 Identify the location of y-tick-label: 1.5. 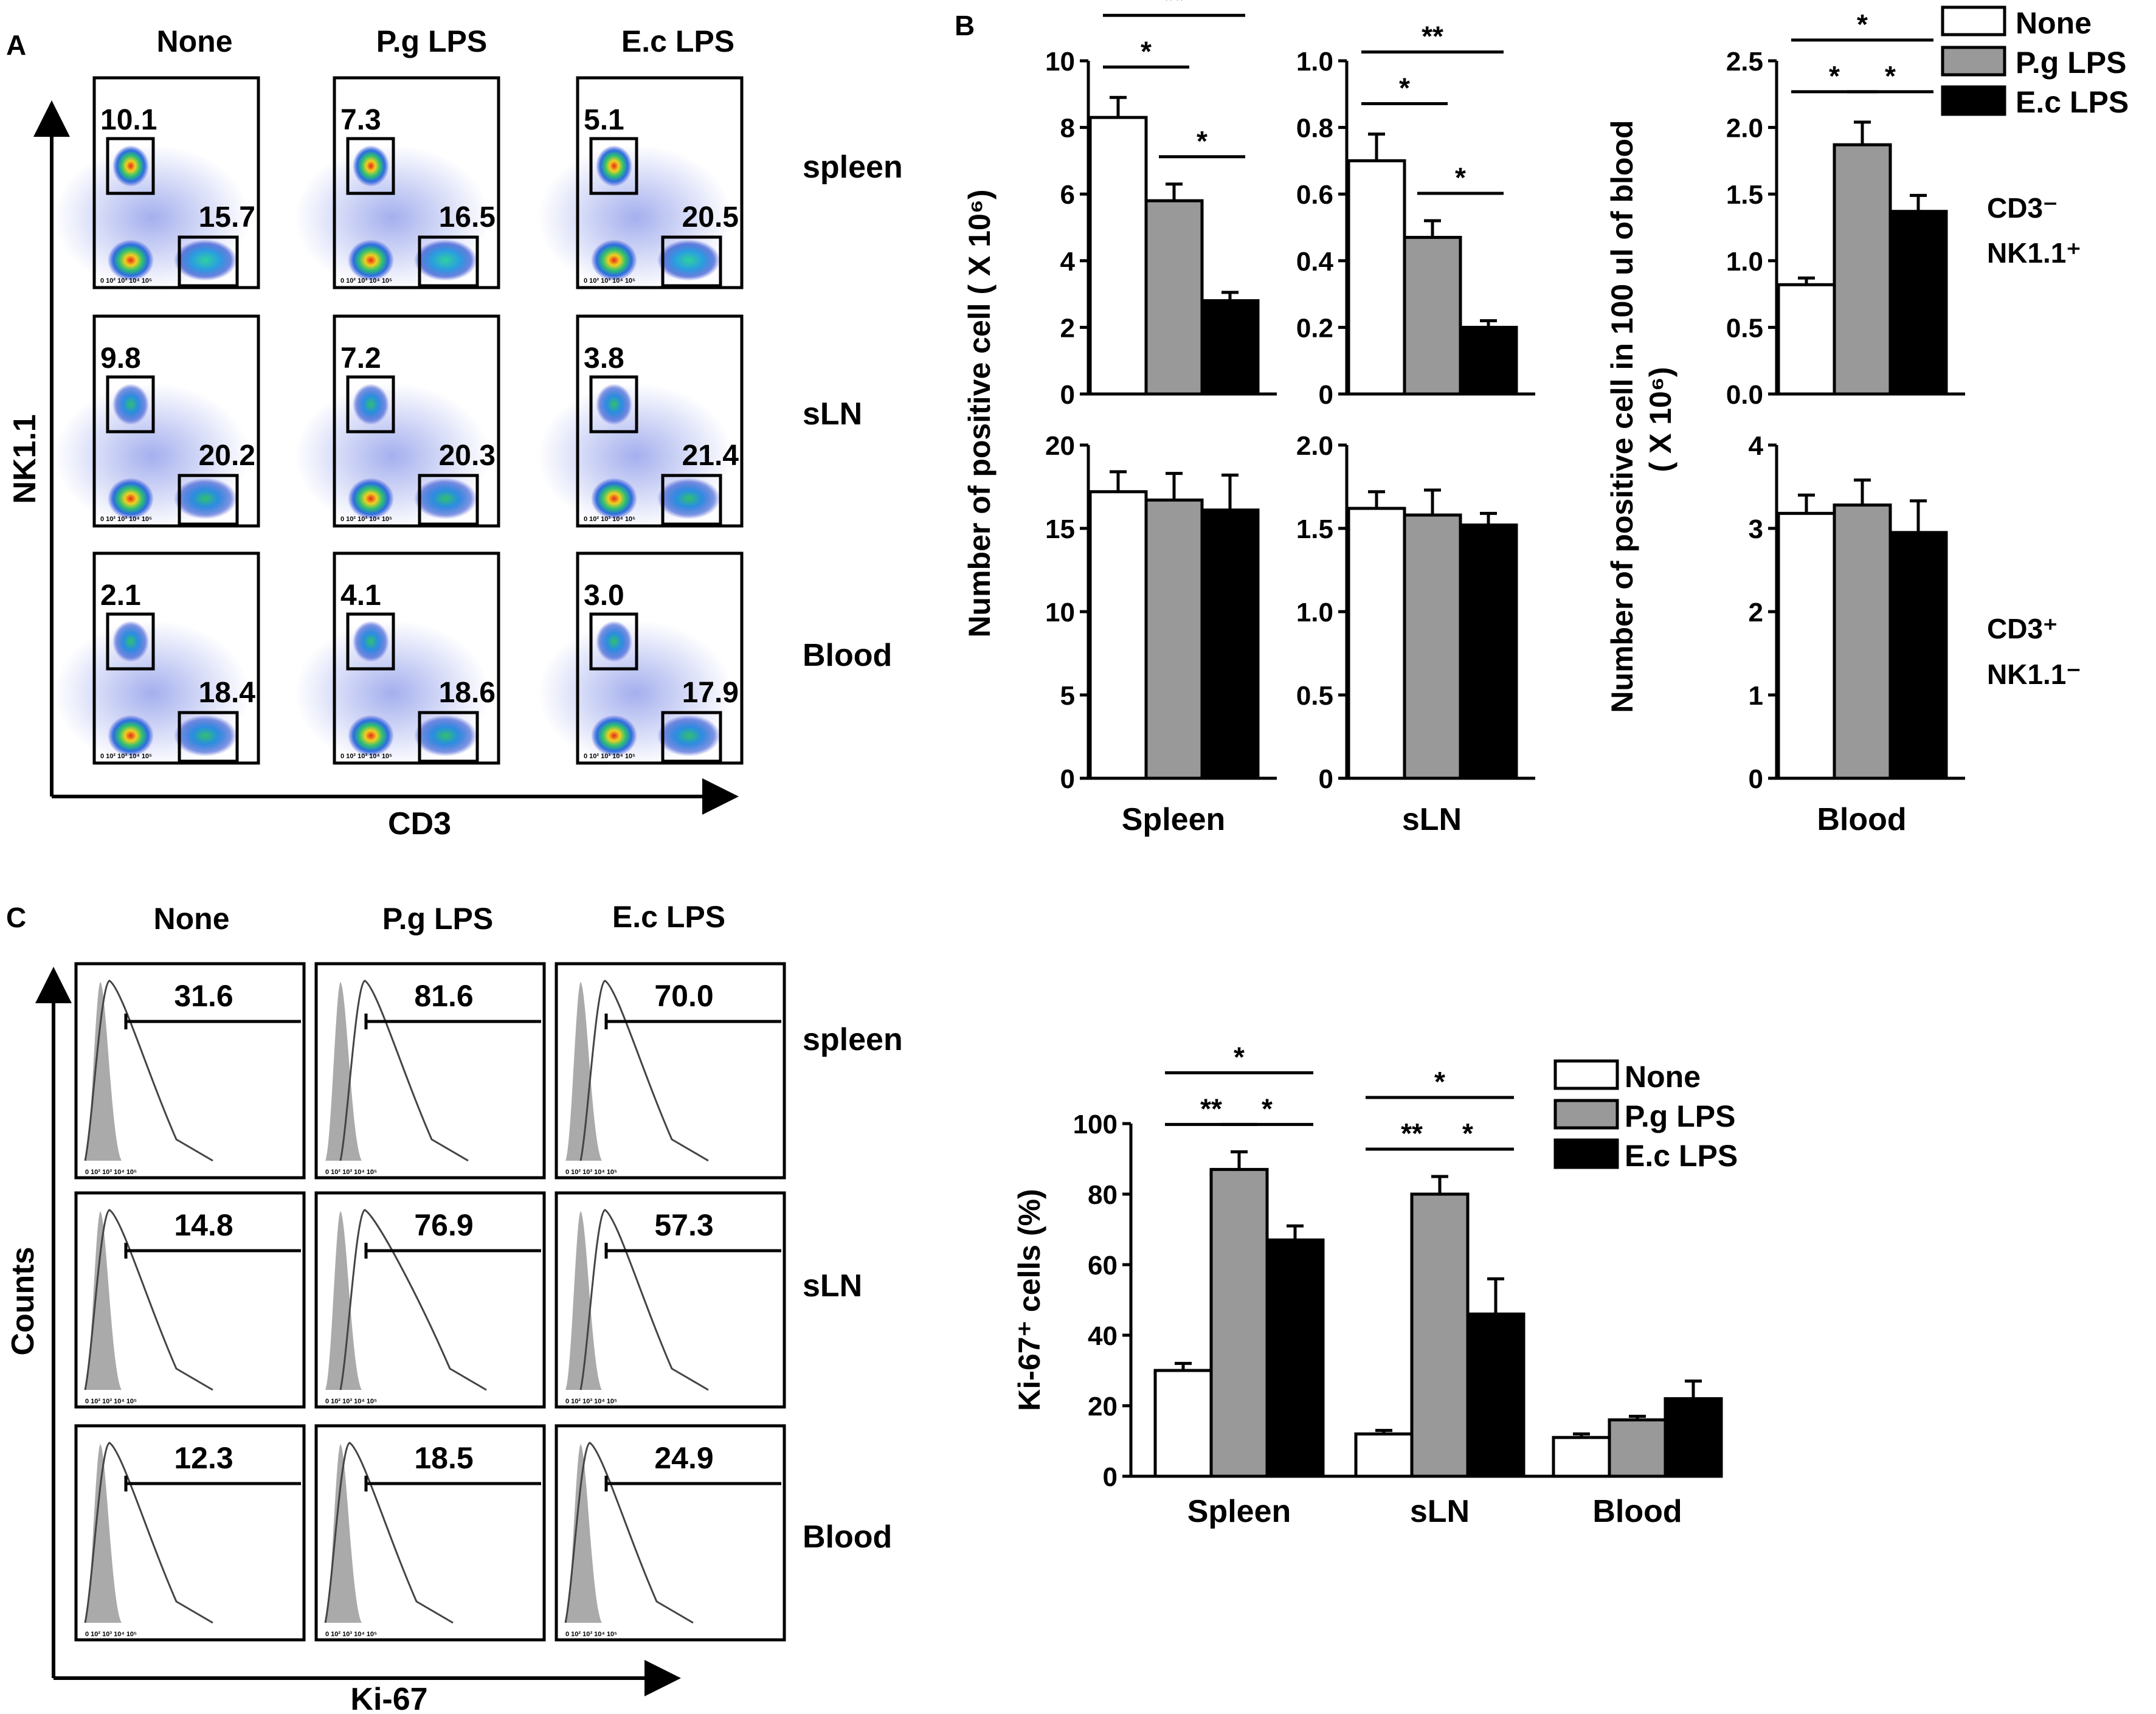
(1315, 529).